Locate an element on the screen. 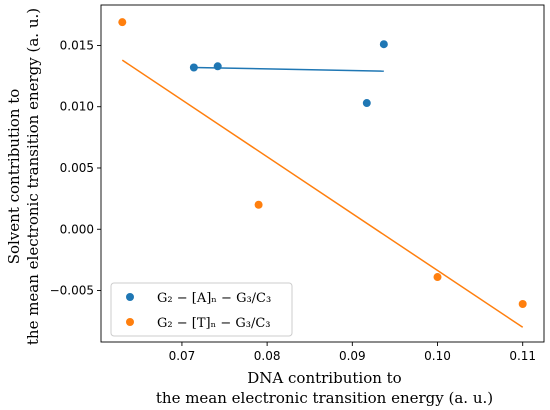 This screenshot has height=410, width=550. y-axis-label-line-1: Solvent contribution to is located at coordinates (14, 177).